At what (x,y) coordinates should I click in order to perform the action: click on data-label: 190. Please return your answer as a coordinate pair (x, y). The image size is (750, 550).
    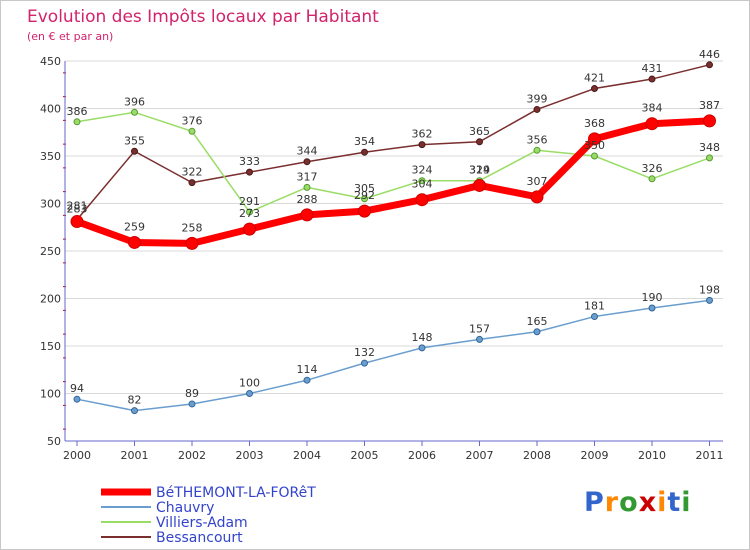
    Looking at the image, I should click on (652, 297).